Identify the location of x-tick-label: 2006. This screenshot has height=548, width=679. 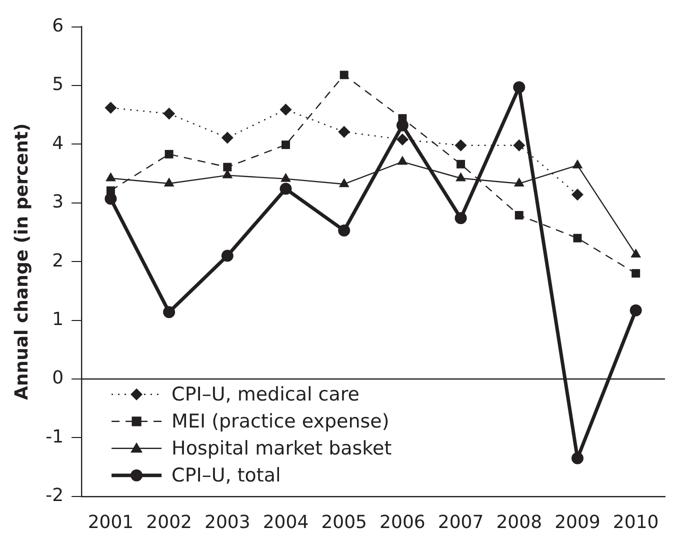
(403, 522).